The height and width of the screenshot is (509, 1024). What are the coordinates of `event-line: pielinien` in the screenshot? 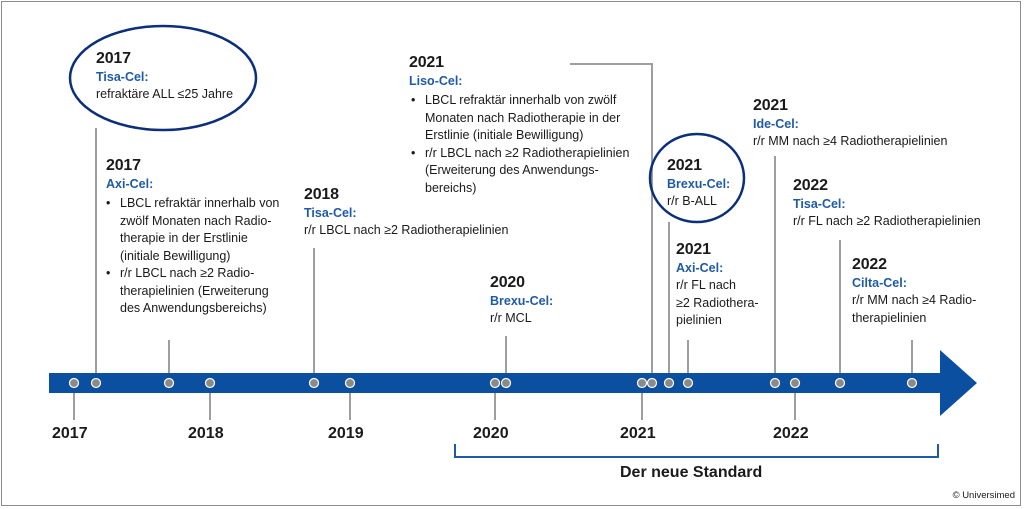 It's located at (699, 320).